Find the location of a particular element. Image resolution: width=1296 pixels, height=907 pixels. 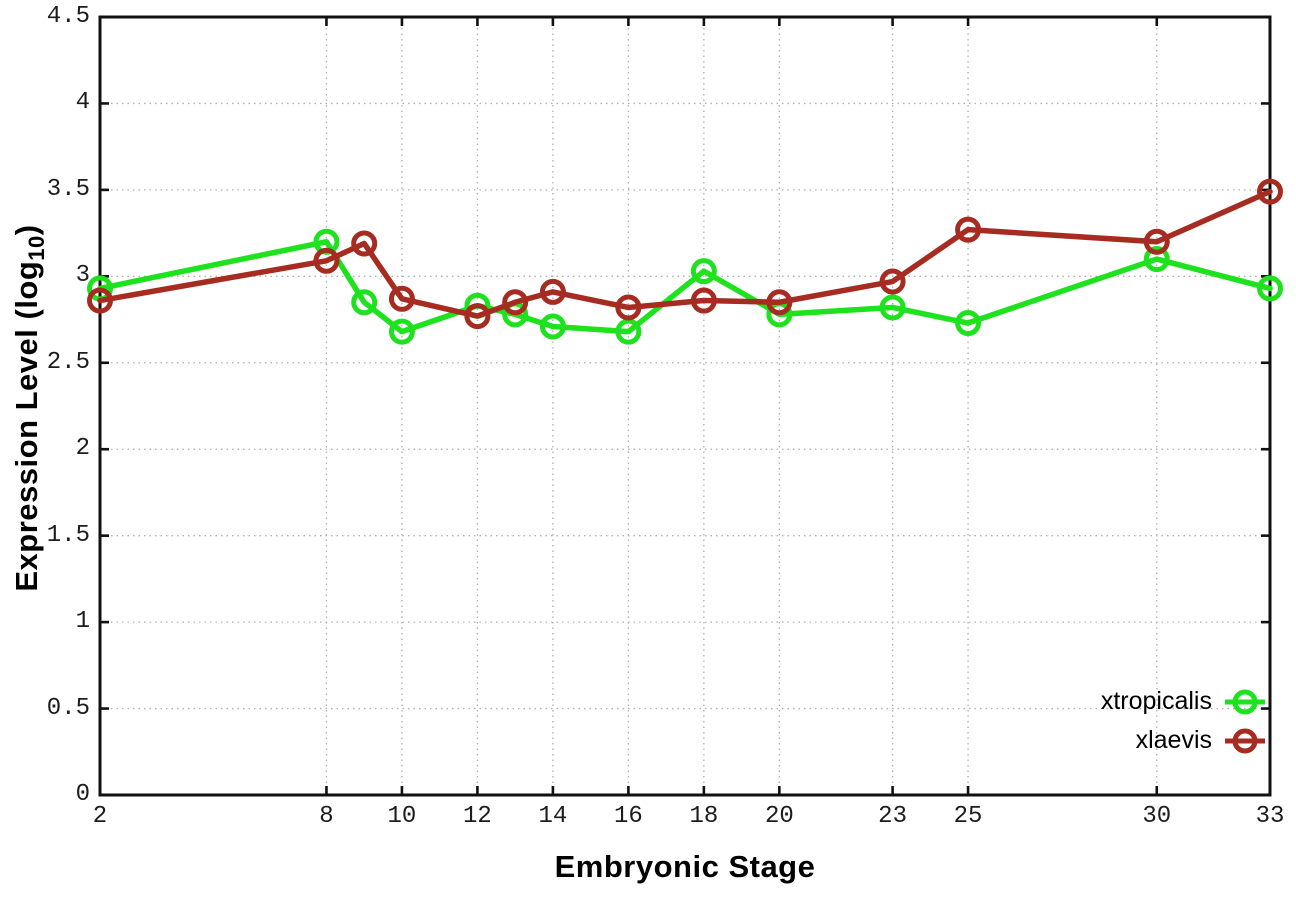

y-tick-label-1: 1 is located at coordinates (82, 622).